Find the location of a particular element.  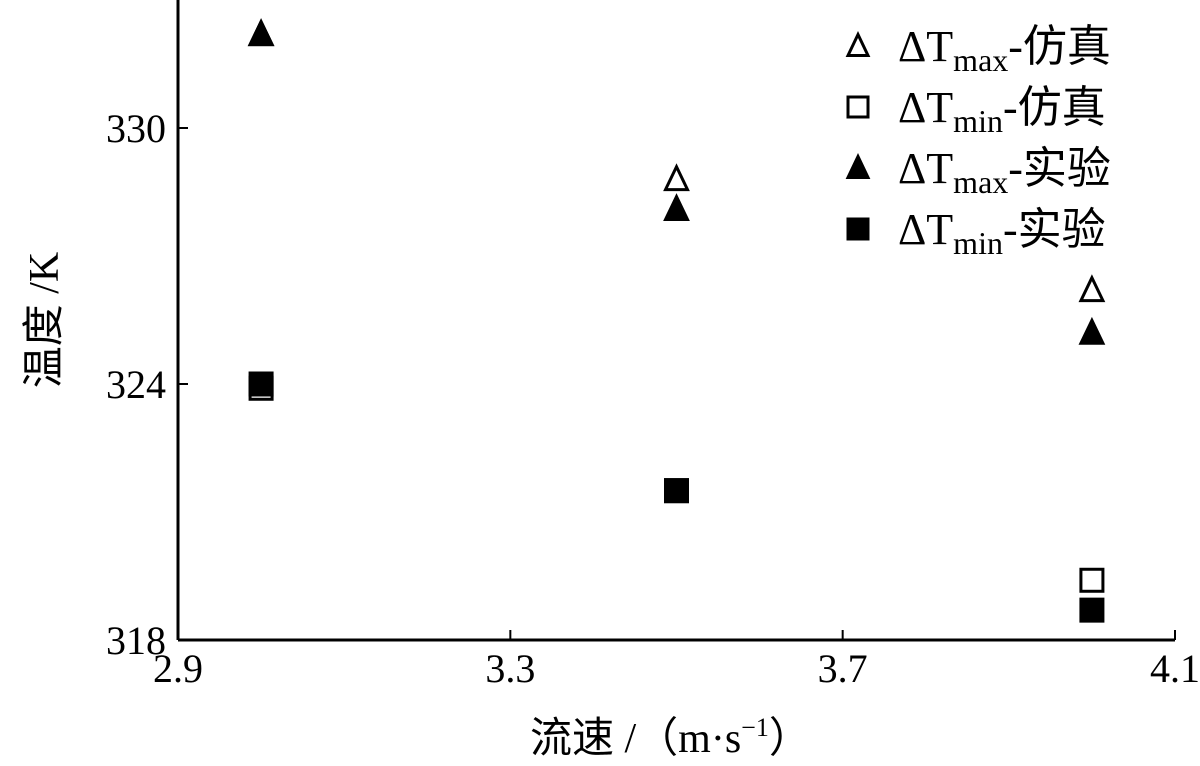

legend-marker-square-filled is located at coordinates (858, 229).